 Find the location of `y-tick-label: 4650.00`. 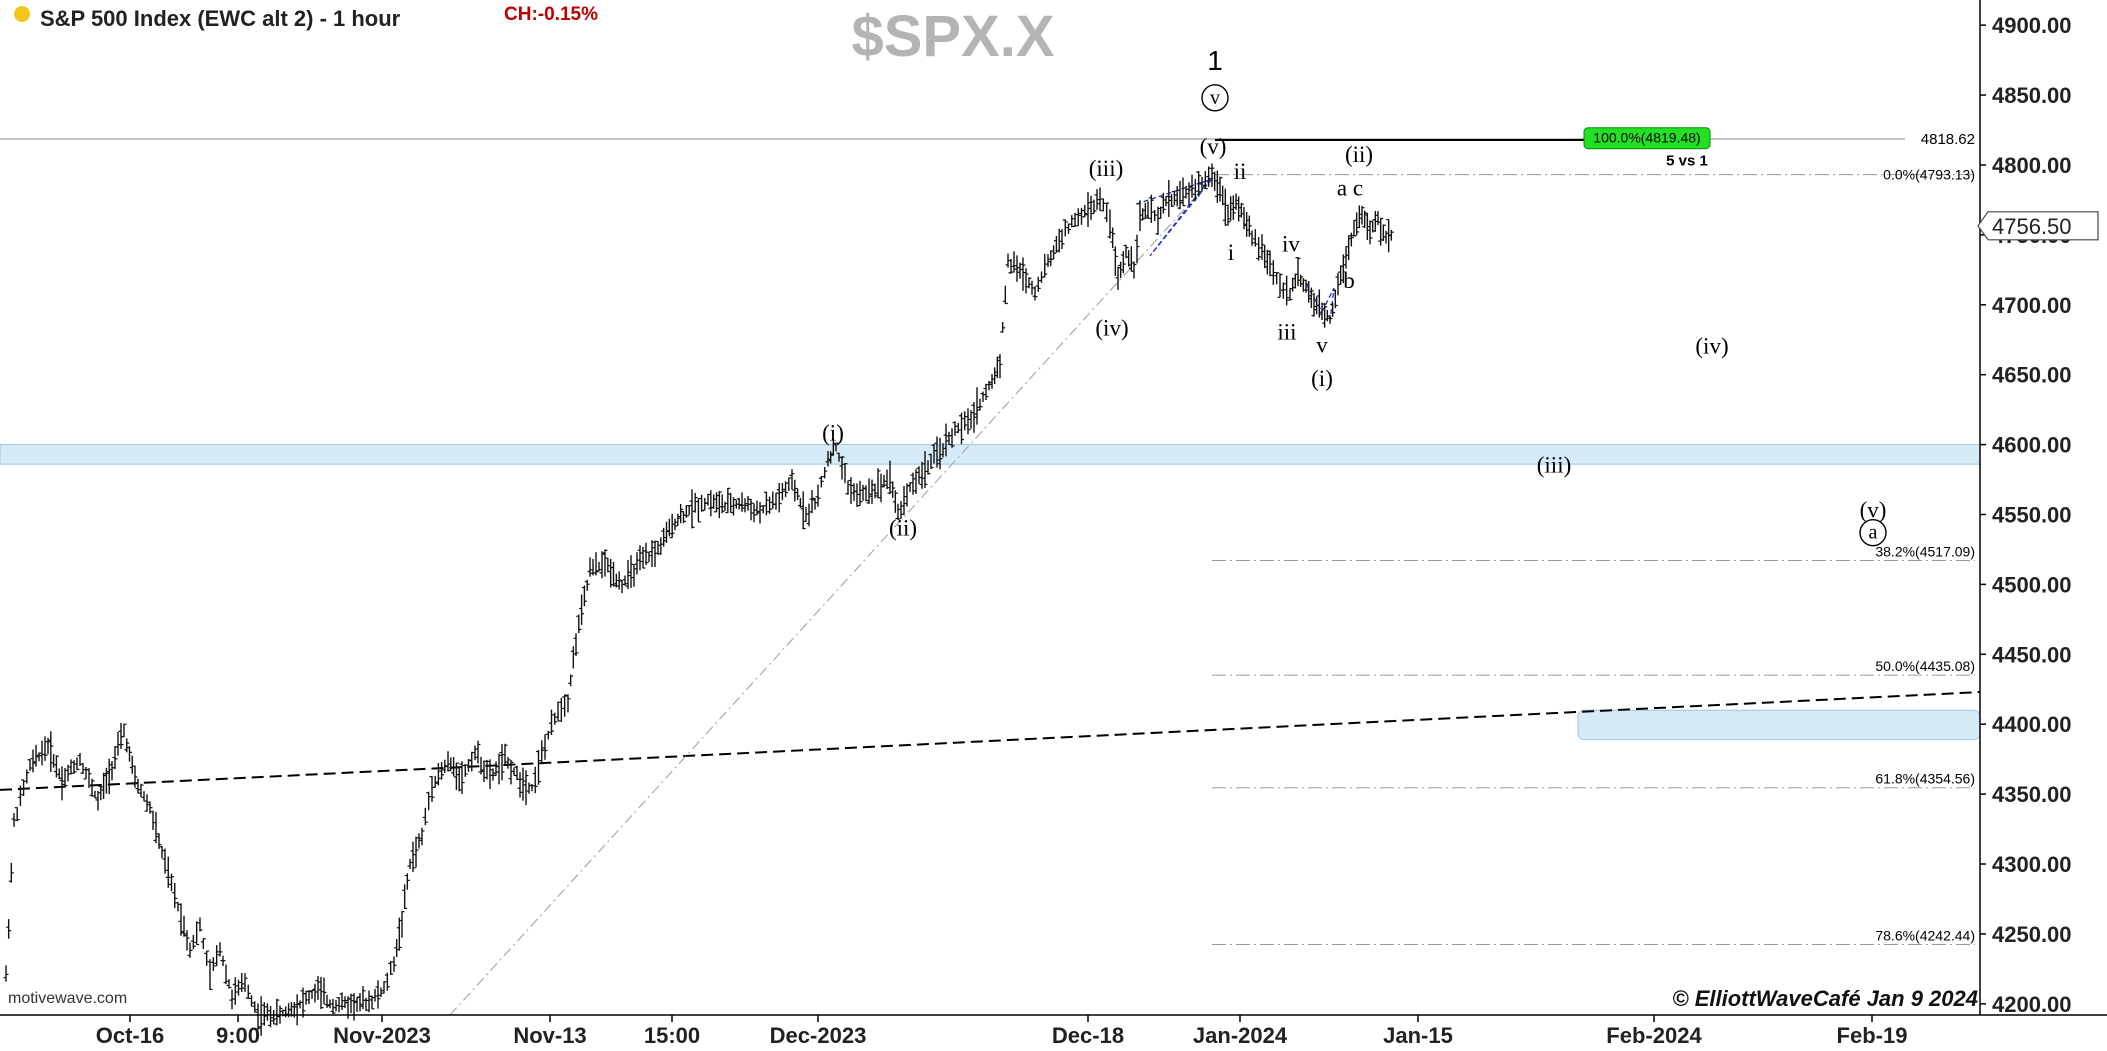

y-tick-label: 4650.00 is located at coordinates (2032, 375).